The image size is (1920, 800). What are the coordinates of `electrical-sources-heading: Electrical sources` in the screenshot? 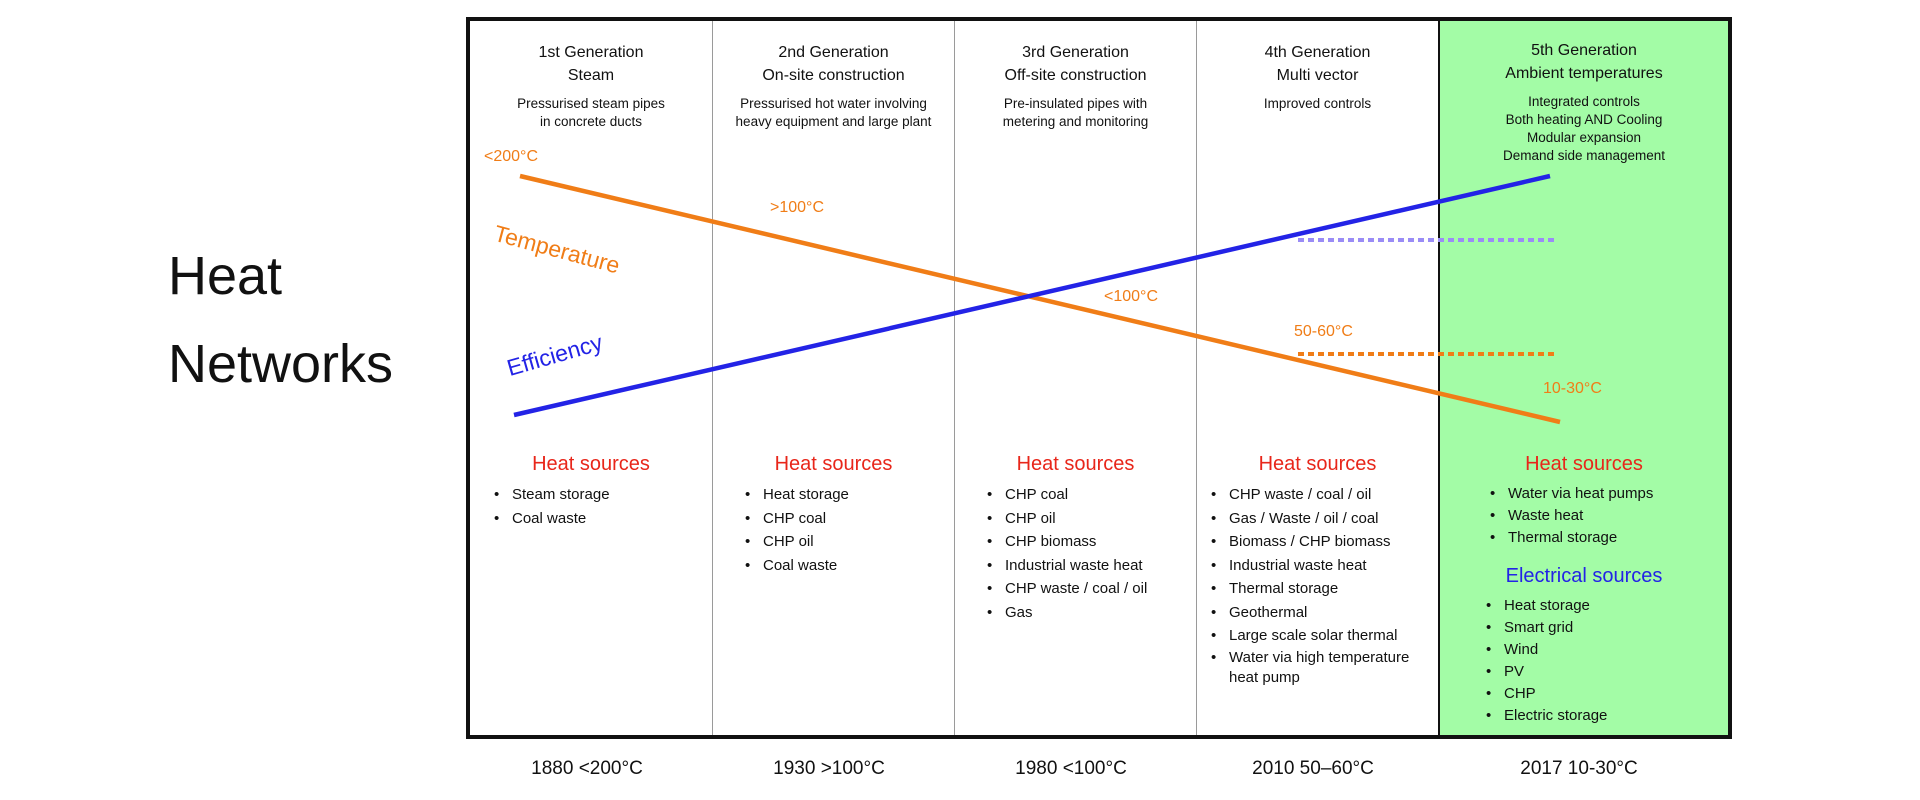 It's located at (1584, 576).